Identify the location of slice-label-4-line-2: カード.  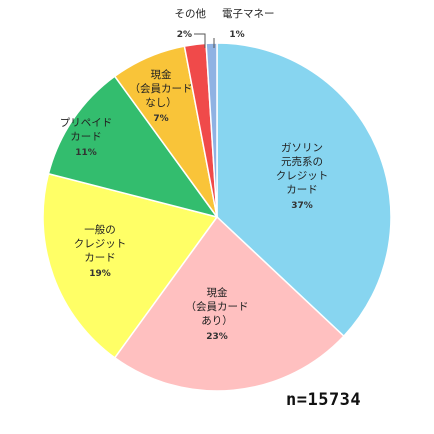
(86, 137).